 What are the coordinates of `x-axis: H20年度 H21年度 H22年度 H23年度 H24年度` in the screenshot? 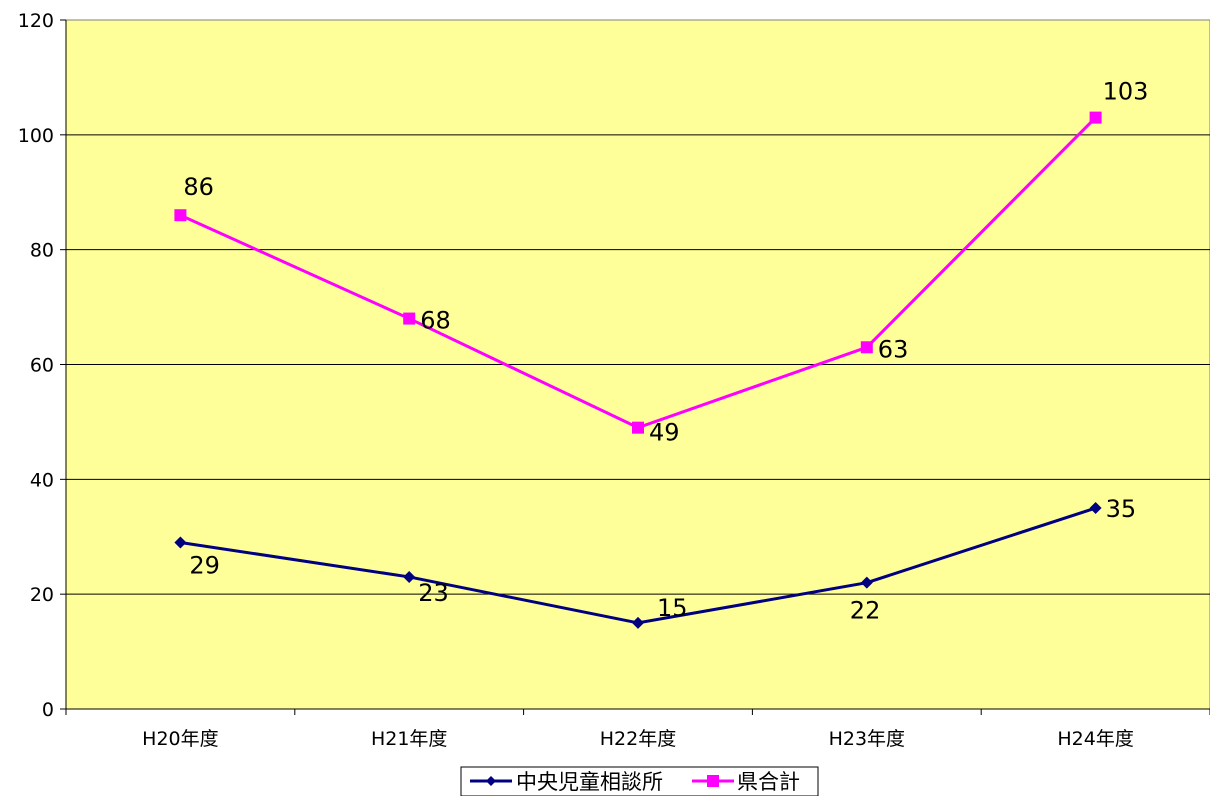 It's located at (637, 729).